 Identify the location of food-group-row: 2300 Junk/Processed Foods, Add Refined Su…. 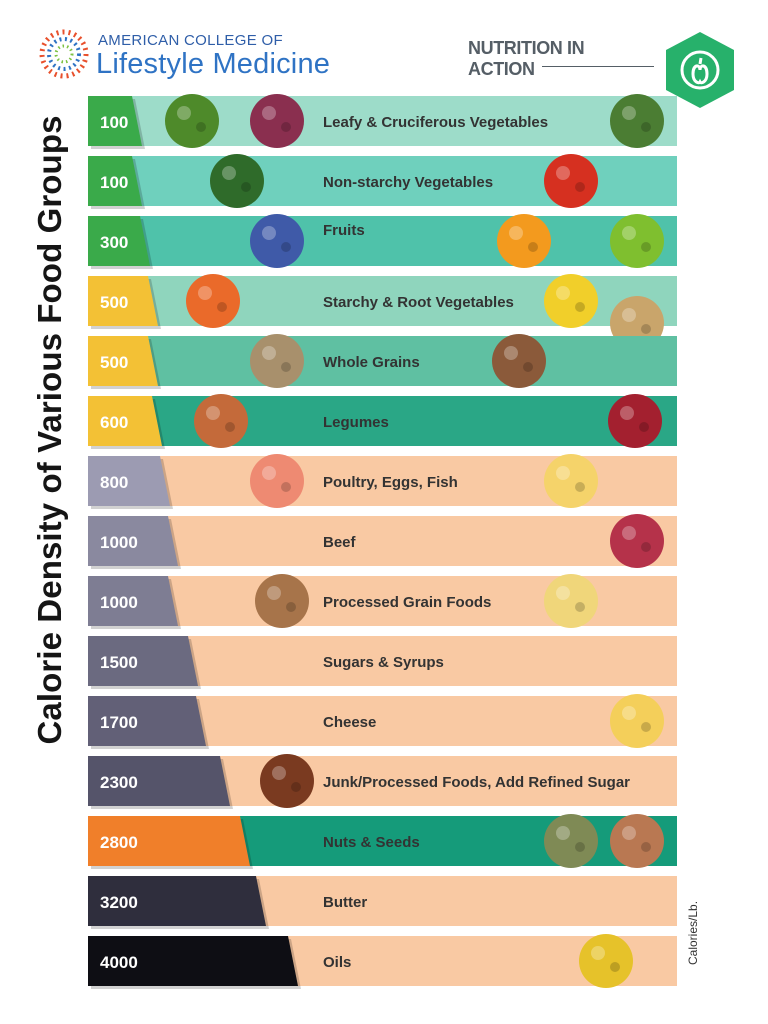
(382, 781).